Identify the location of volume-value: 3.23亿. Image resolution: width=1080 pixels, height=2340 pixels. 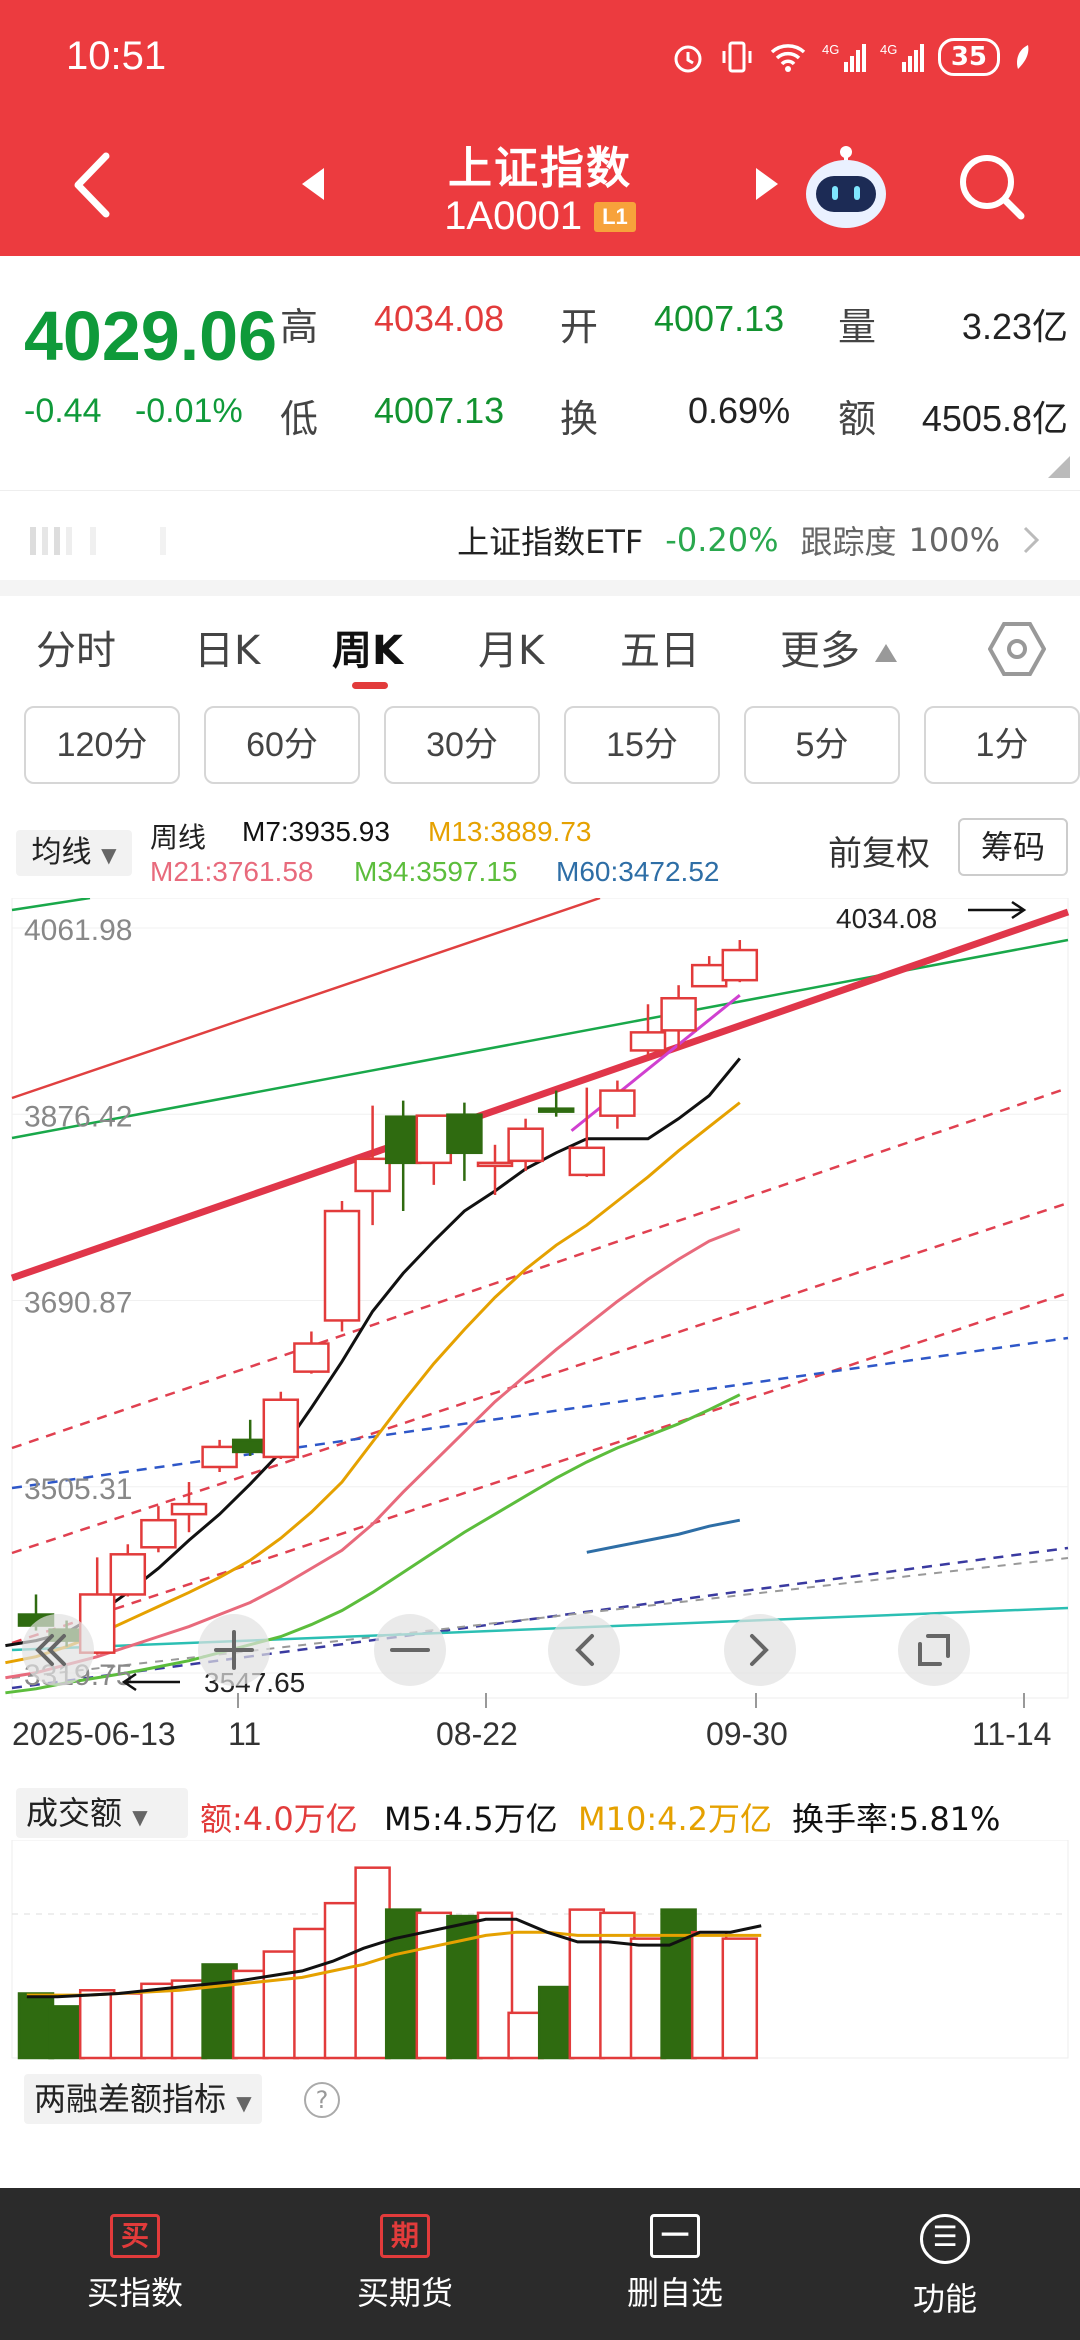
(1014, 326).